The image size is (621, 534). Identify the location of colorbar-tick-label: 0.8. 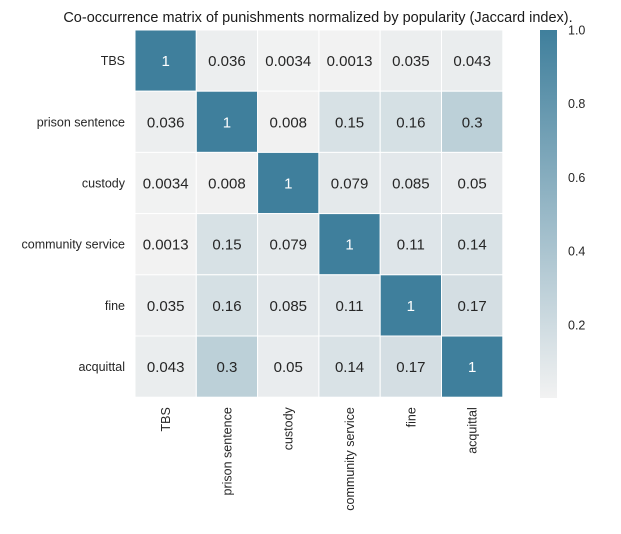
(576, 104).